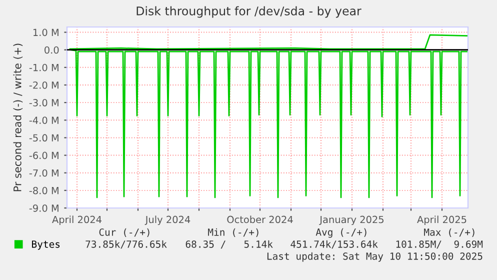 This screenshot has width=497, height=280. I want to click on y-tick-label: -2.0 M, so click(43, 85).